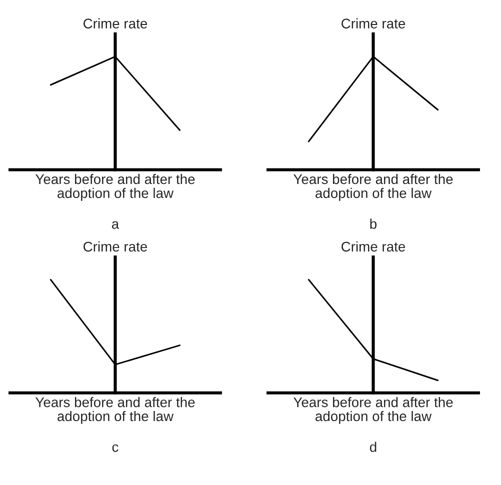  What do you see at coordinates (116, 225) in the screenshot?
I see `text: a` at bounding box center [116, 225].